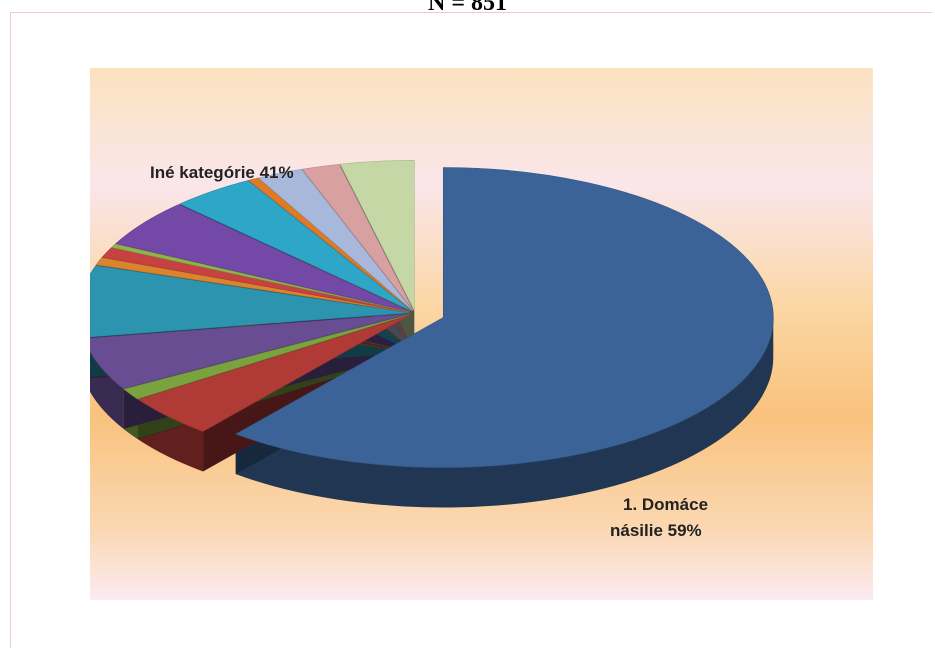 The image size is (935, 650). What do you see at coordinates (222, 172) in the screenshot?
I see `group-label: Iné kategórie 41%` at bounding box center [222, 172].